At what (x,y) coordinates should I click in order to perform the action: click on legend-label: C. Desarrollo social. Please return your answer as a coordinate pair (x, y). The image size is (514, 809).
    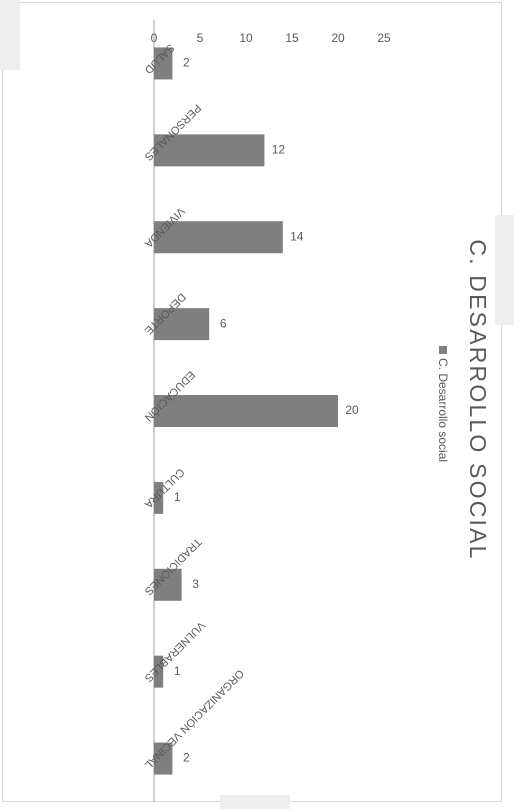
    Looking at the image, I should click on (443, 410).